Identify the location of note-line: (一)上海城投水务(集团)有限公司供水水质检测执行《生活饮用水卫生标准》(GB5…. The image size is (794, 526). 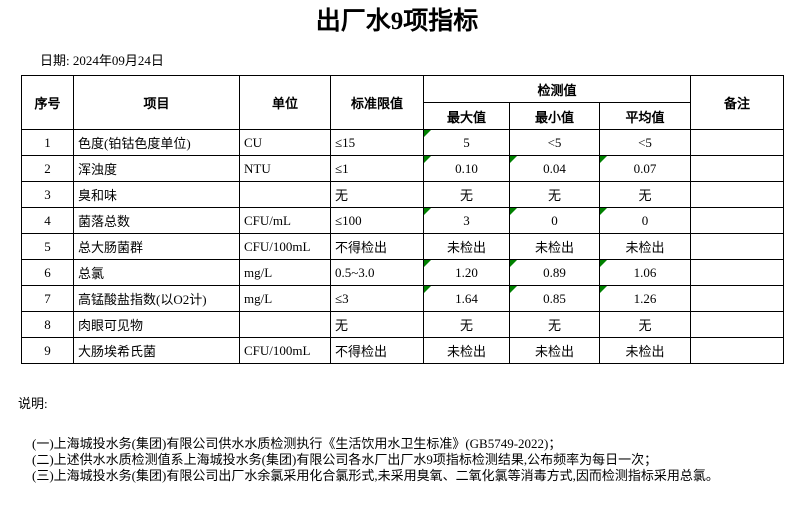
(297, 443).